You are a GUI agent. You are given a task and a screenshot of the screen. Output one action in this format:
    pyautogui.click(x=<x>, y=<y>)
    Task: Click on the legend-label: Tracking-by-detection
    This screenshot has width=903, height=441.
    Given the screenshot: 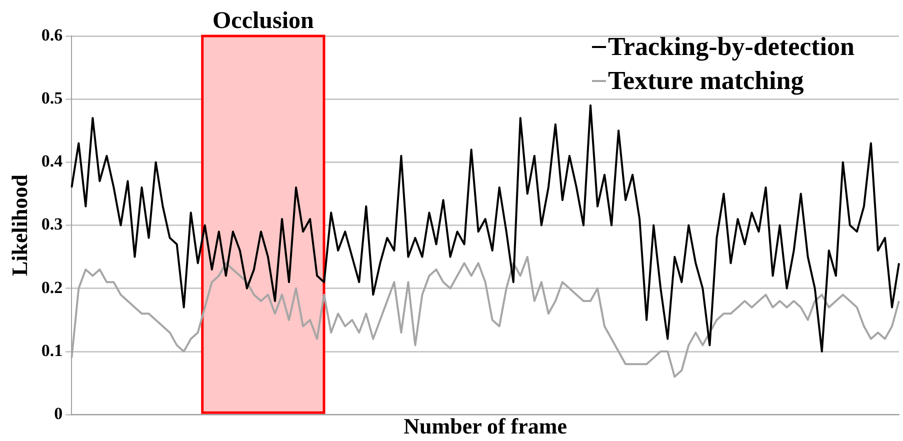 What is the action you would take?
    pyautogui.click(x=731, y=47)
    